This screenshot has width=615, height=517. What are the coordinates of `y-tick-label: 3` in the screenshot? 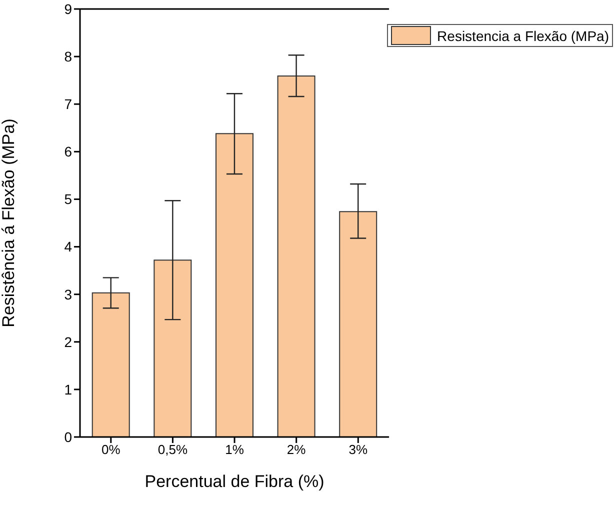 It's located at (68, 294).